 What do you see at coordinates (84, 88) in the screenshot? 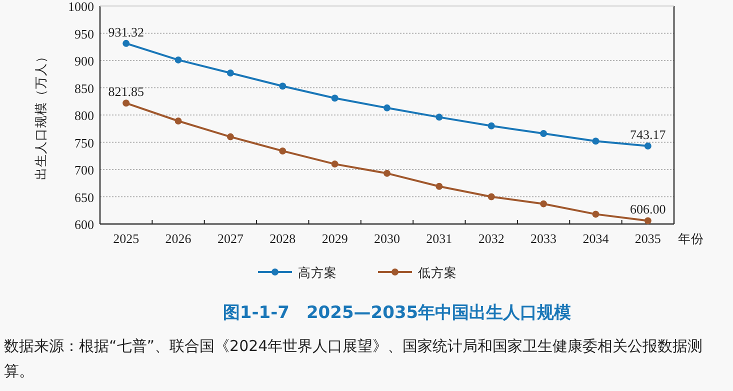
I see `y-tick-label: 850` at bounding box center [84, 88].